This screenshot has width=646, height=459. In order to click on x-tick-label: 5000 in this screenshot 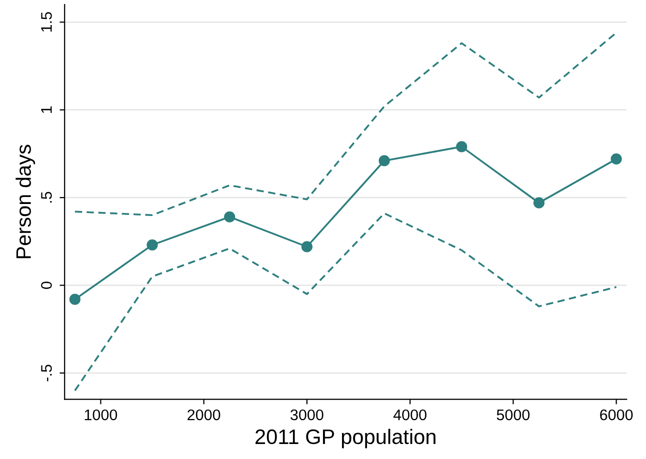, I will do `click(513, 414)`.